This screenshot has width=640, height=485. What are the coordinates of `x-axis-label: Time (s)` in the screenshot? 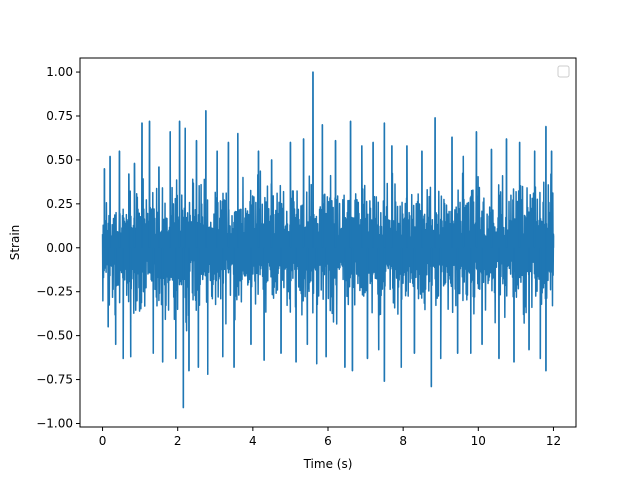 It's located at (328, 464).